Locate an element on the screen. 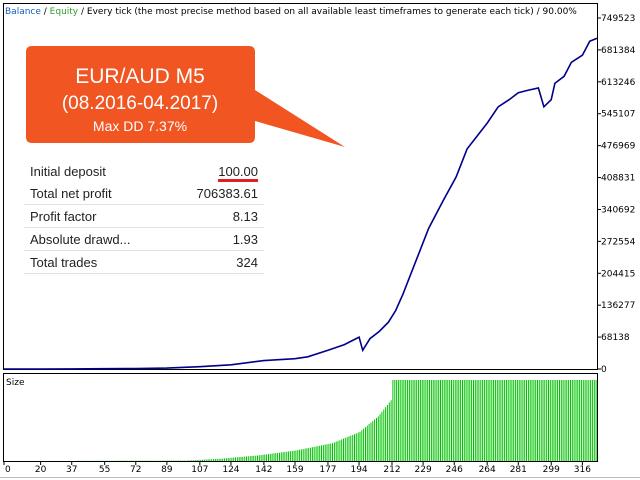  y-tick-label: 613246 is located at coordinates (618, 83).